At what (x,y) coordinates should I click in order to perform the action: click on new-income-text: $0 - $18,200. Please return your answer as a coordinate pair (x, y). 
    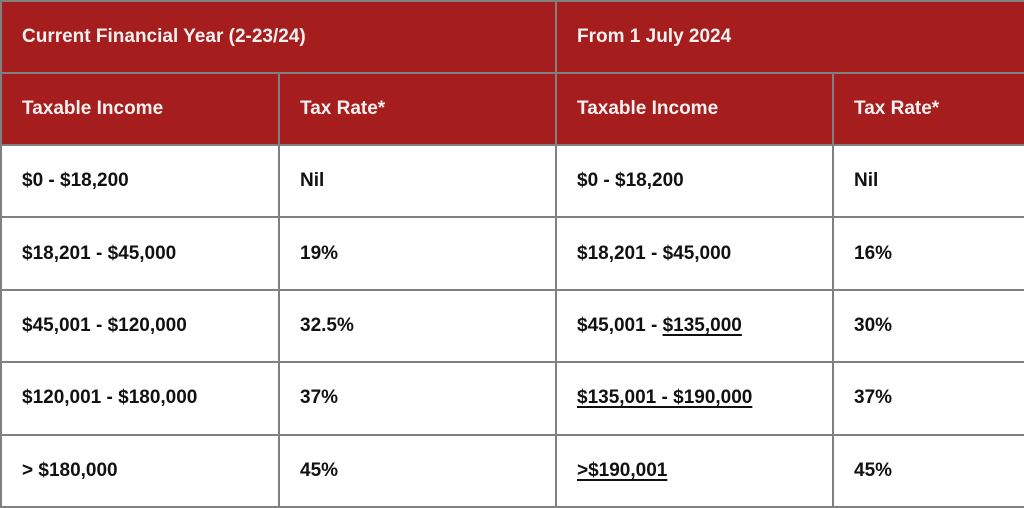
    Looking at the image, I should click on (630, 181).